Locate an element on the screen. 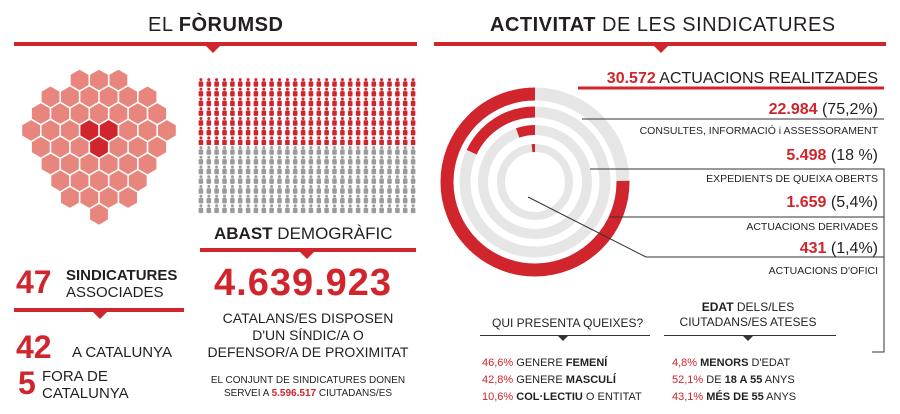  queixes-who-title: QUI PRESENTA QUEIXES? is located at coordinates (568, 323).